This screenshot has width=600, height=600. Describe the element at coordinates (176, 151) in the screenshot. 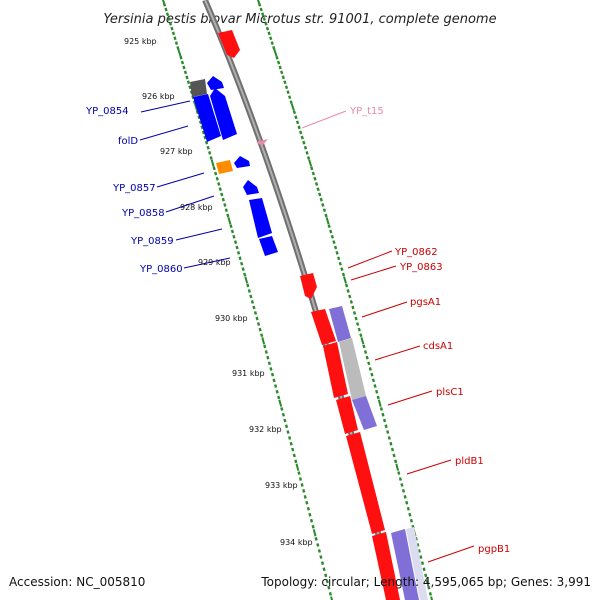

I see `tick-label-927: 927 kbp` at that location.